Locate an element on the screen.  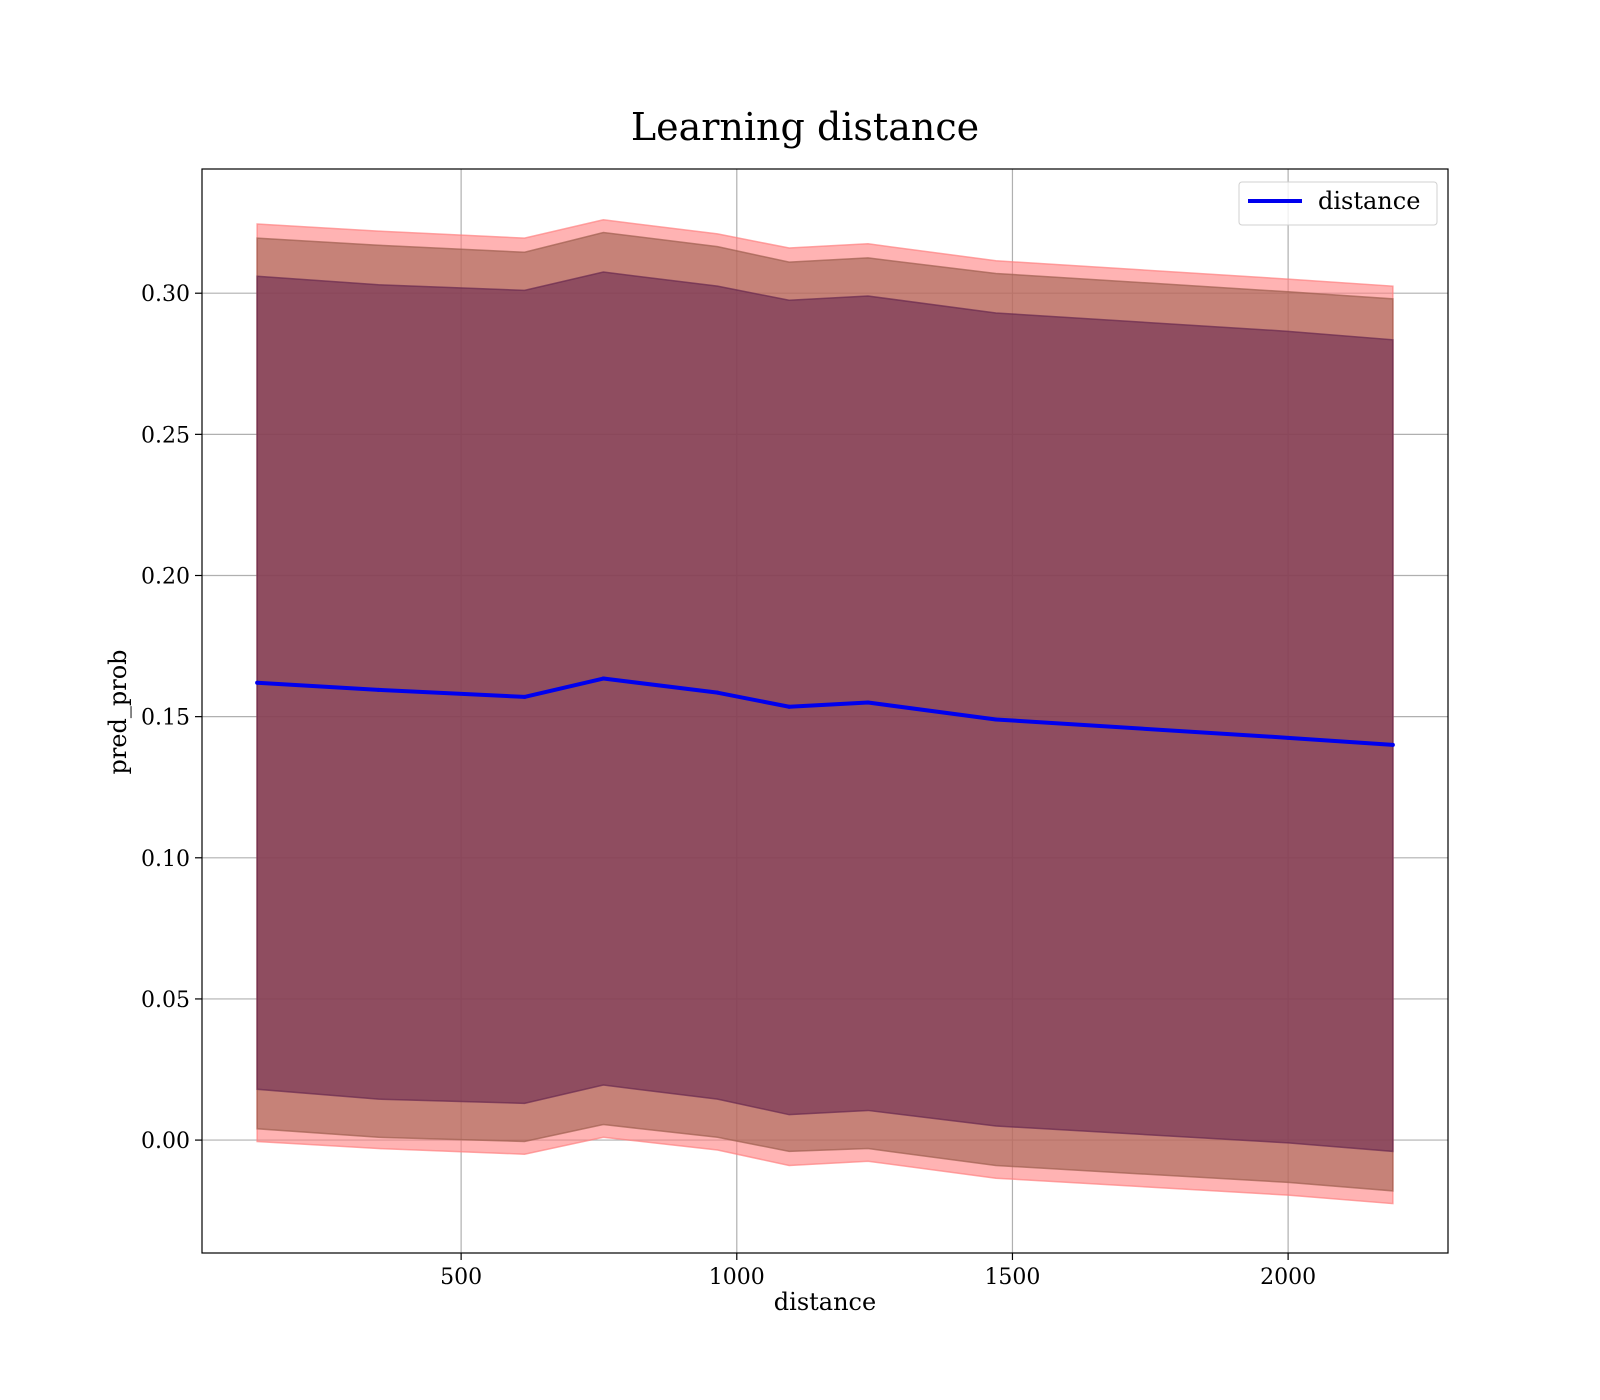
y-tick-label: 0.25 is located at coordinates (165, 435).